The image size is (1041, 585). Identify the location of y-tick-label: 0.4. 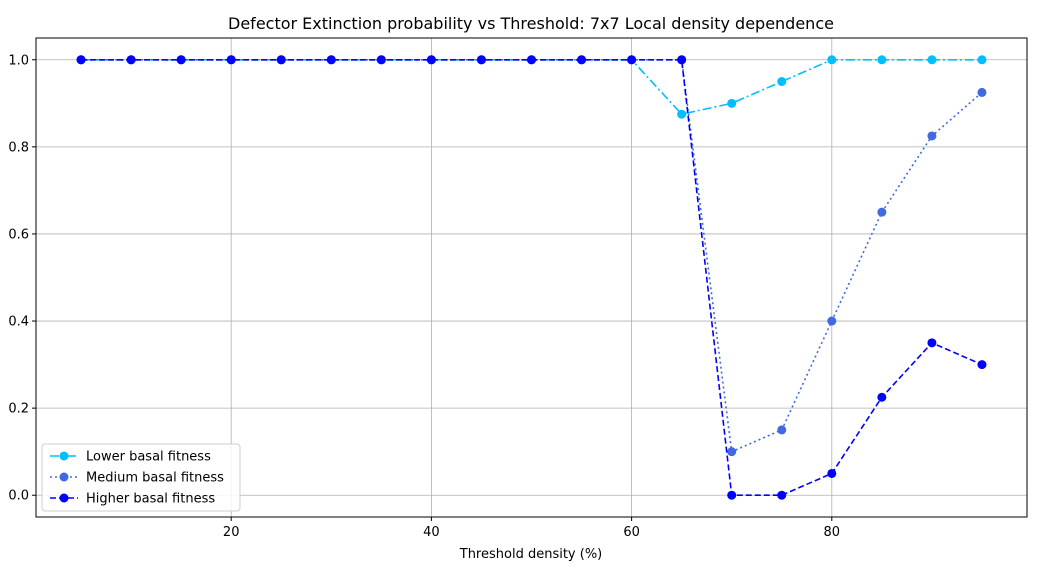
(18, 322).